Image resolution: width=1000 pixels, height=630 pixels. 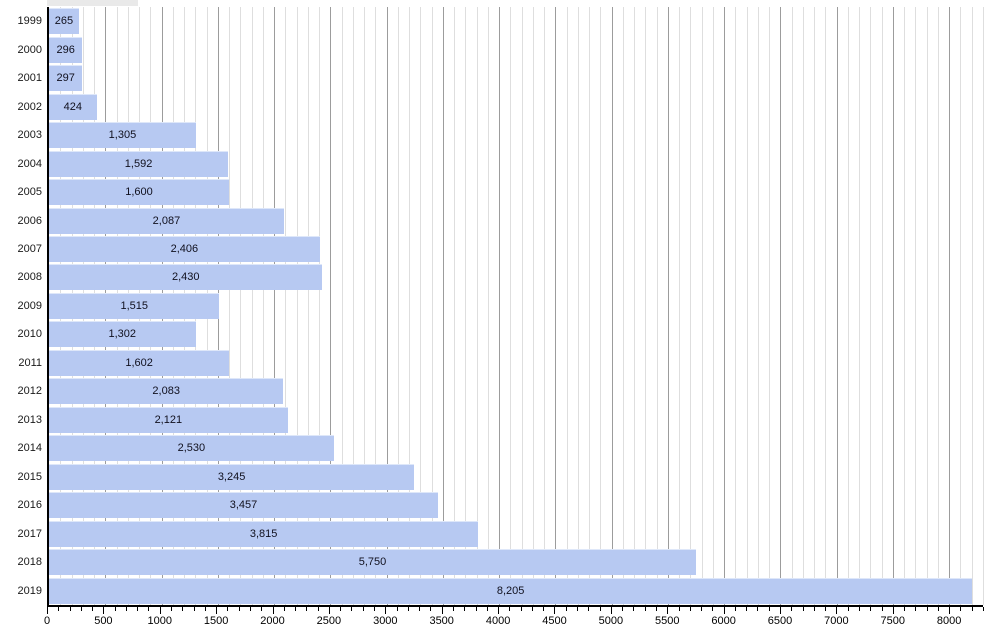 I want to click on bar: 296, so click(x=66, y=49).